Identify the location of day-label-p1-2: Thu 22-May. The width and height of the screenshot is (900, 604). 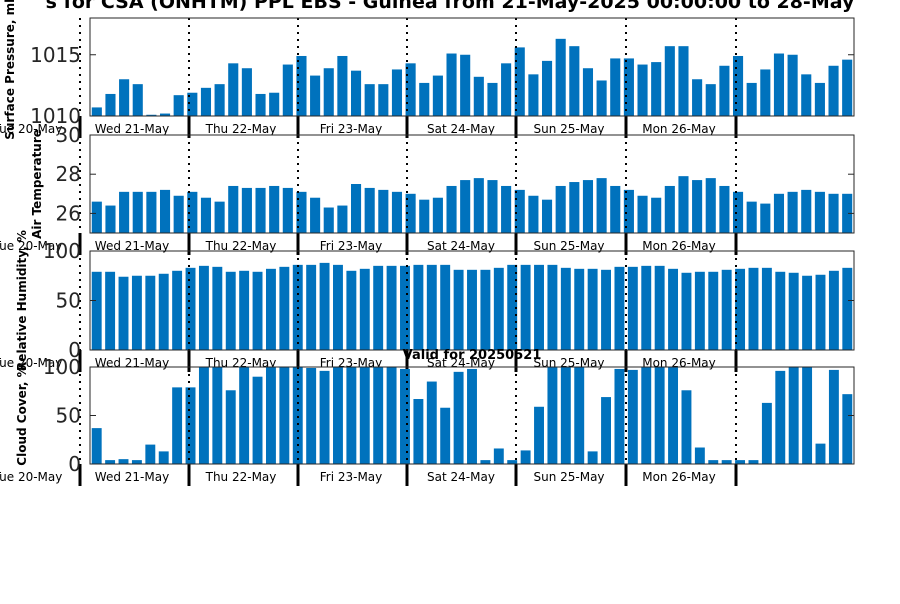
(241, 129).